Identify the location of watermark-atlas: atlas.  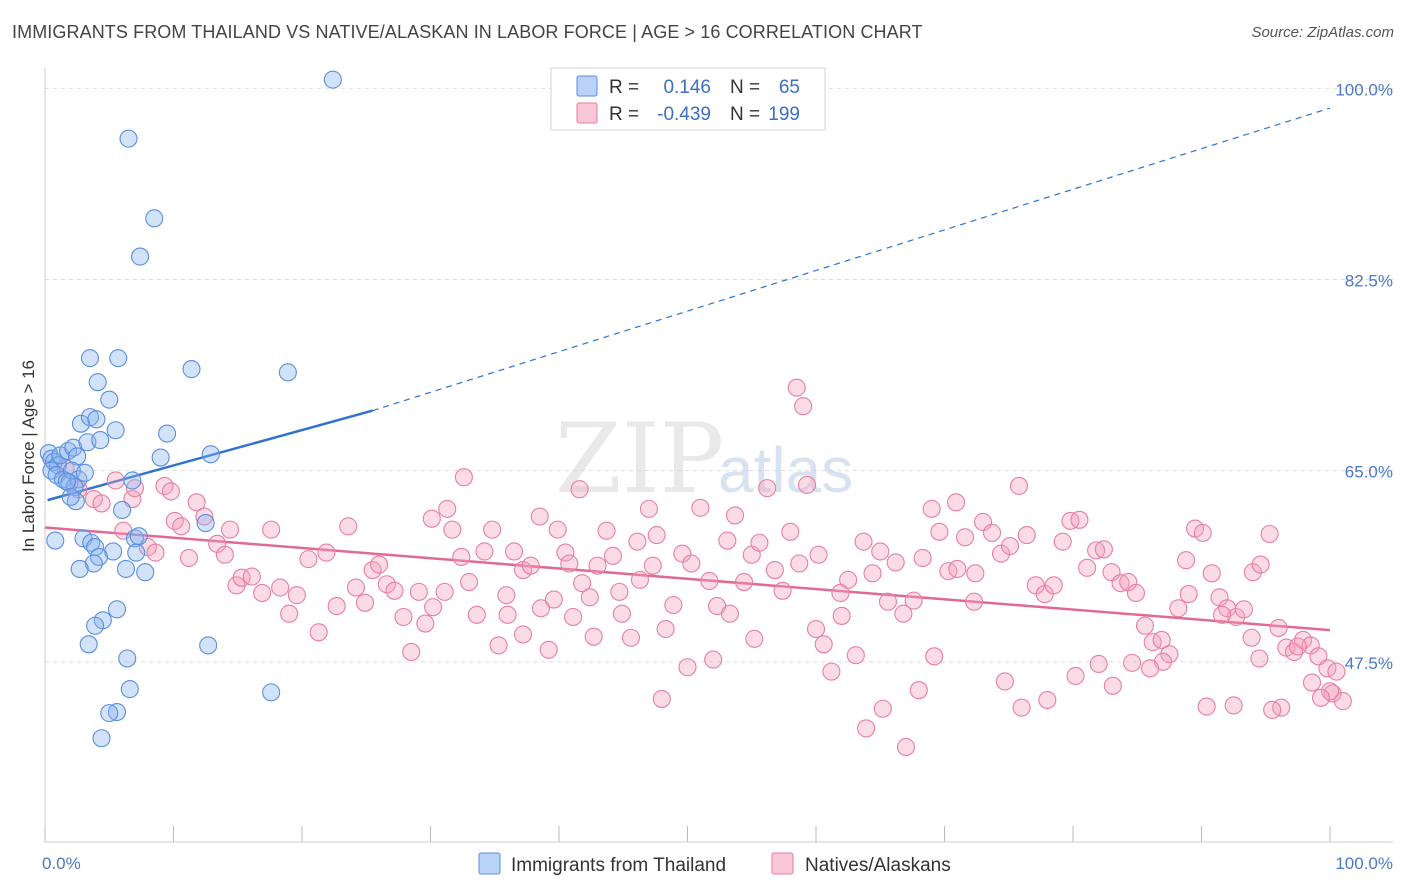
(785, 470).